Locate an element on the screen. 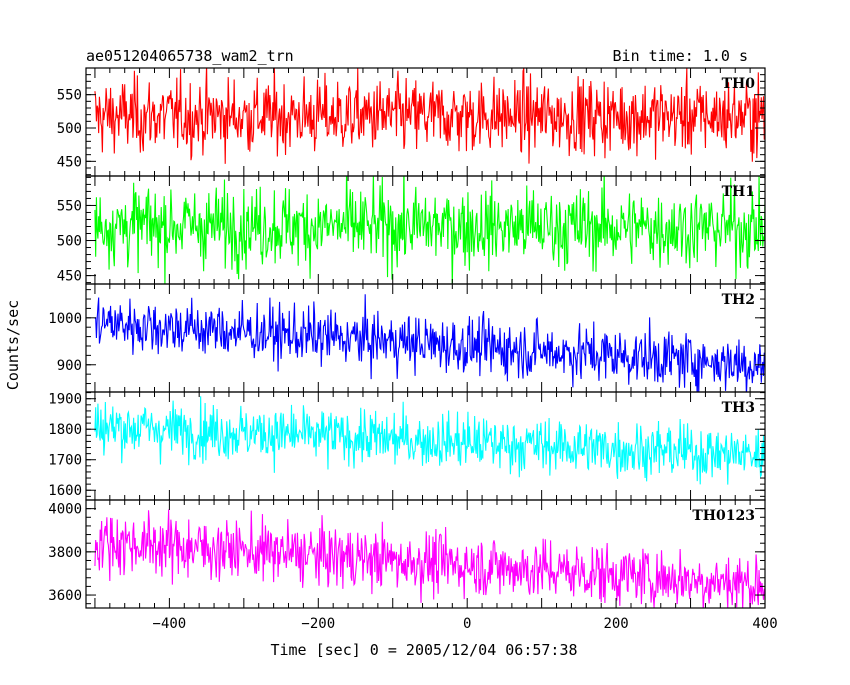 The image size is (850, 685). x-axis-label: Time [sec] 0 = 2005/12/04 06:57:38 is located at coordinates (423, 650).